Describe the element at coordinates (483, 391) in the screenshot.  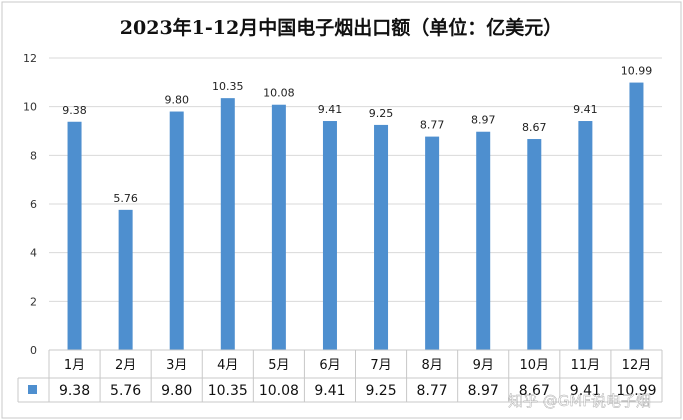
I see `table-value: 8.97` at that location.